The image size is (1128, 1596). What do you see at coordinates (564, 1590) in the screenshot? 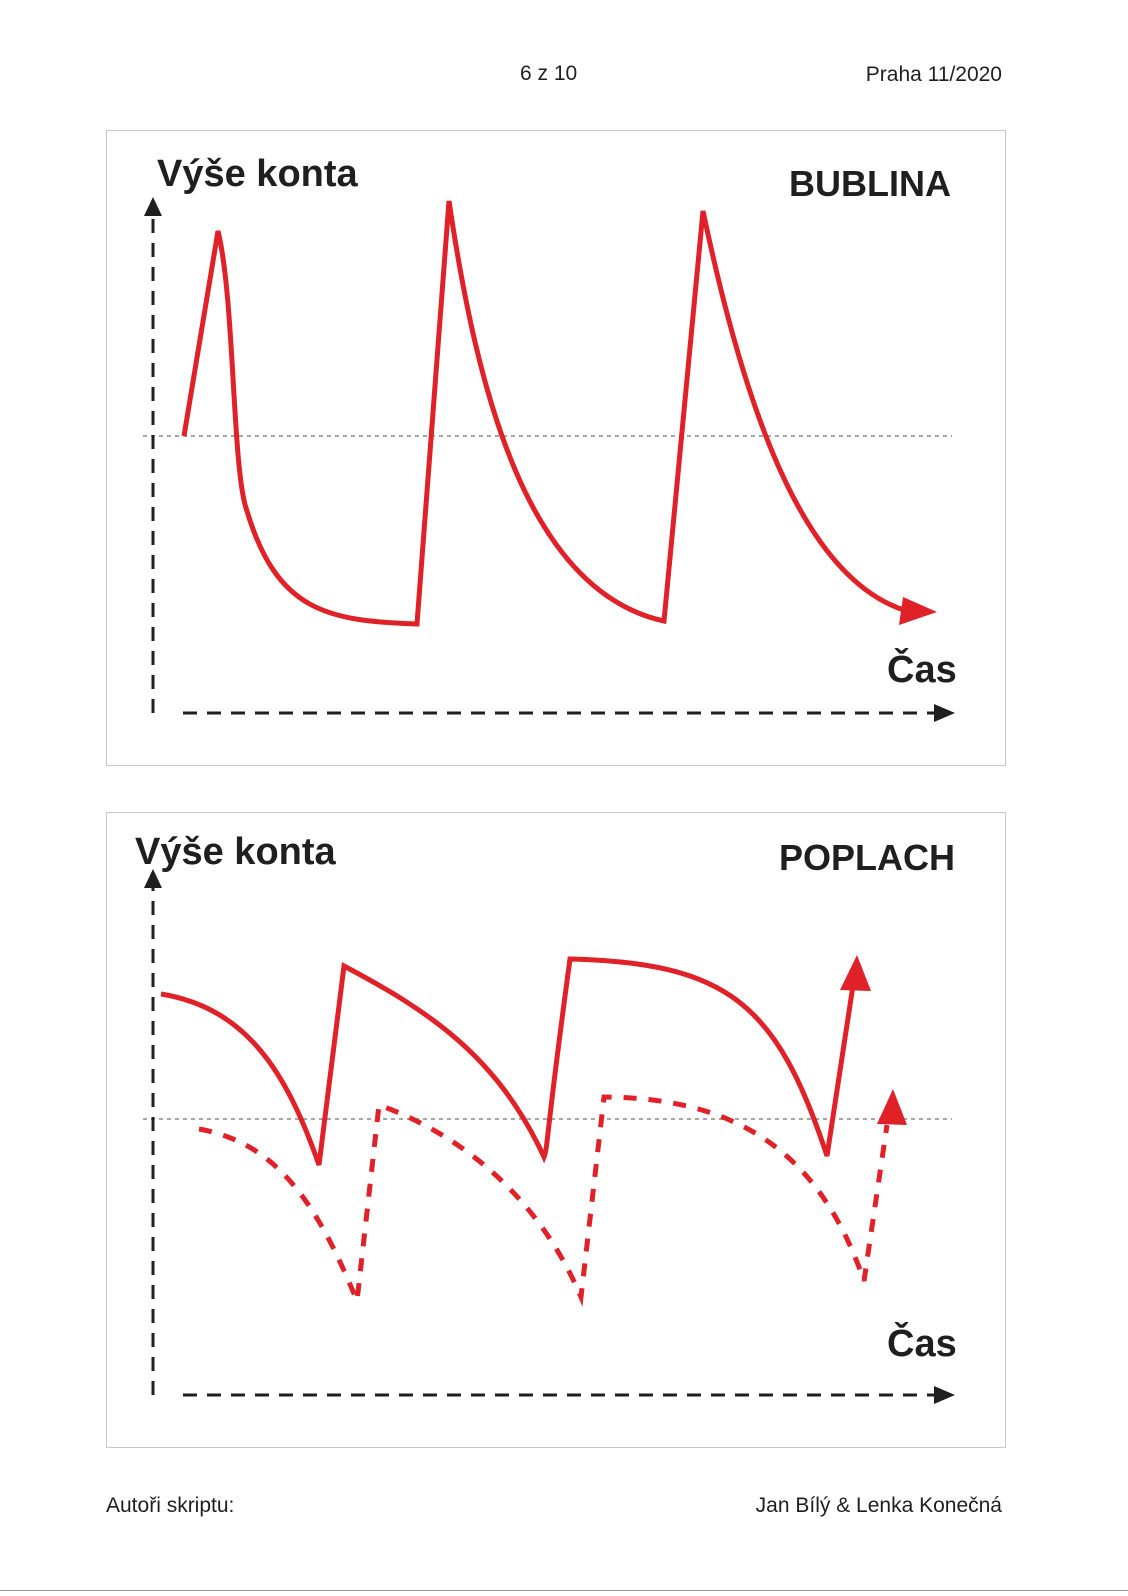
I see `bottom-divider` at bounding box center [564, 1590].